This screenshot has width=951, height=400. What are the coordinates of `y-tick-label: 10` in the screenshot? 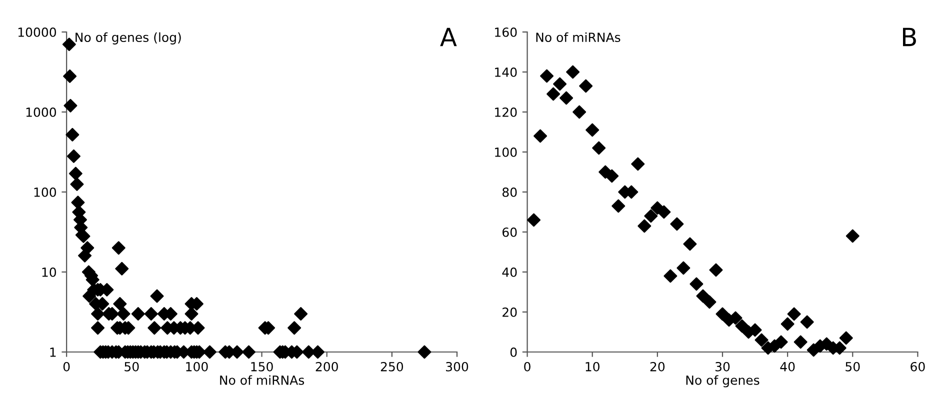 It's located at (49, 272).